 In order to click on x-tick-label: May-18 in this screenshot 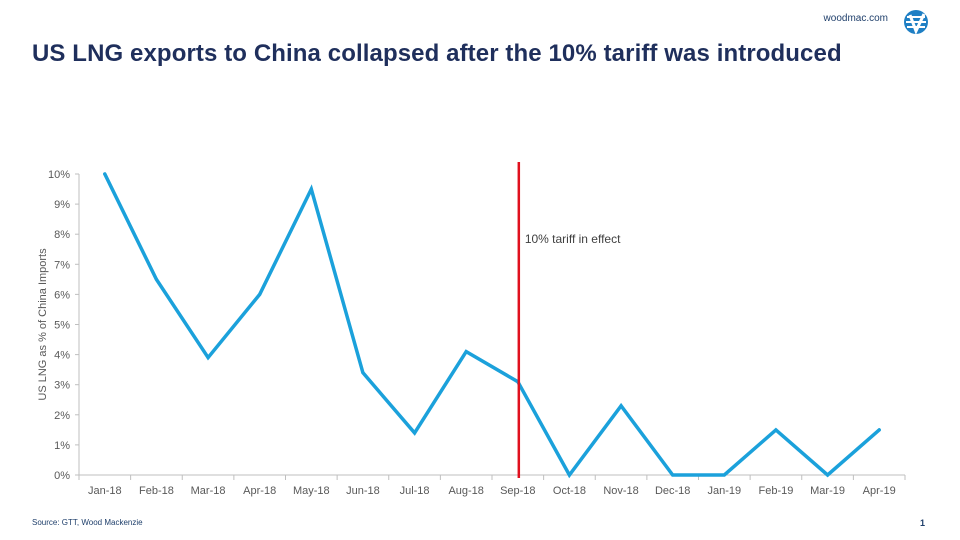, I will do `click(311, 491)`.